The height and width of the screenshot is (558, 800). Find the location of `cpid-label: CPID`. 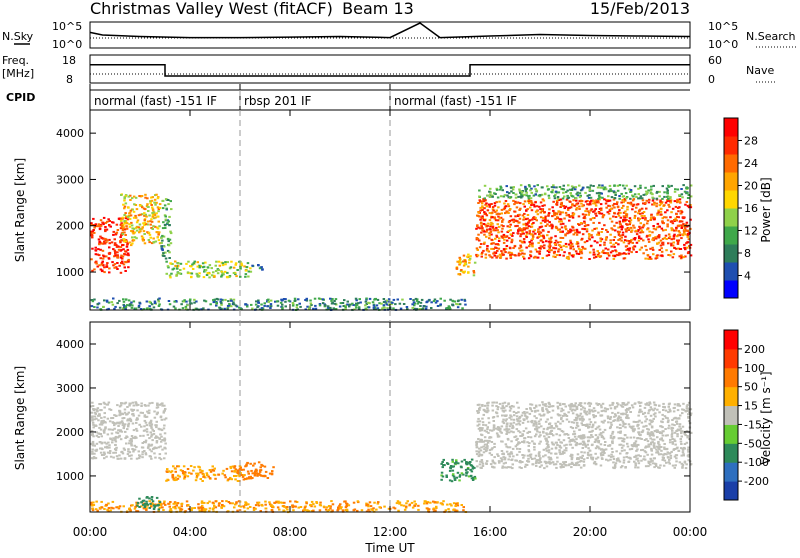

cpid-label: CPID is located at coordinates (20, 97).